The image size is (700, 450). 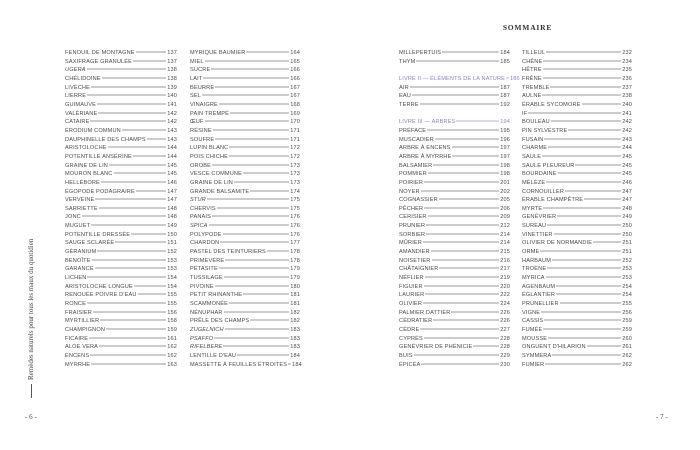 I want to click on entry-label: ARBRE À ENCENS, so click(x=425, y=148).